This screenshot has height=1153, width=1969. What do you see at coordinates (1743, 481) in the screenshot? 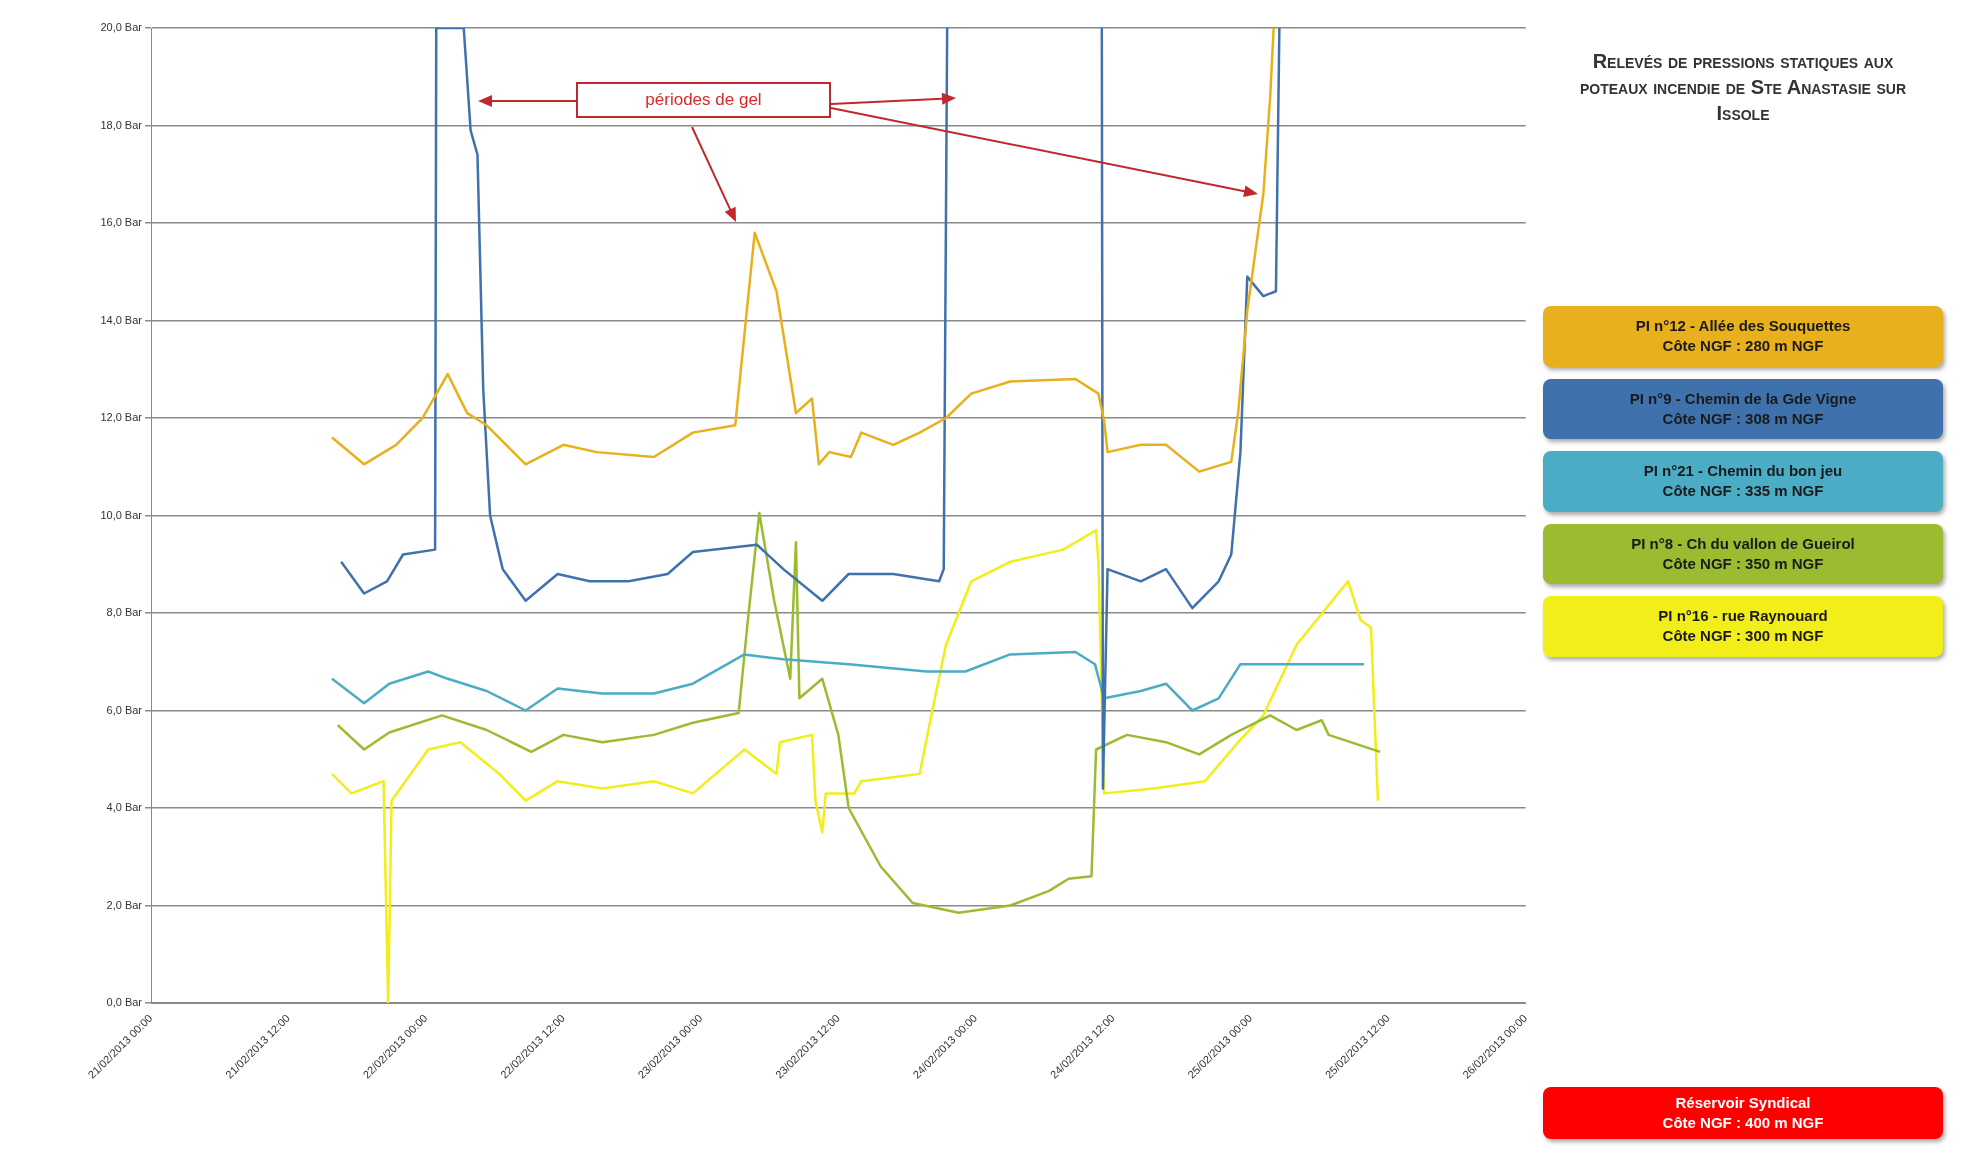
I see `text: PI n°21 - Chemin du bon jeu Côte NGF : 335 m NGF` at bounding box center [1743, 481].